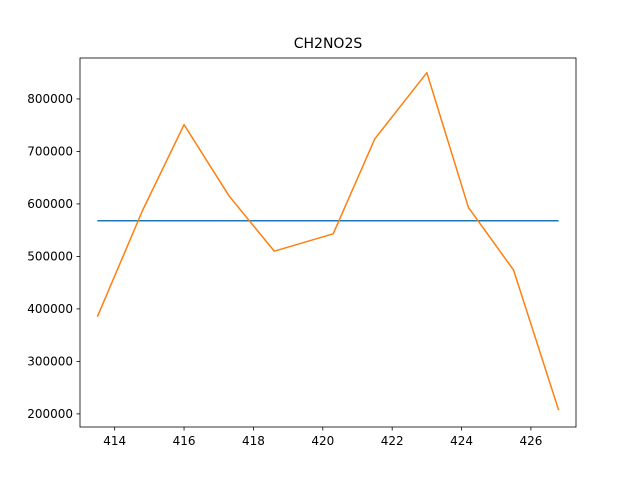 This screenshot has width=640, height=484. Describe the element at coordinates (114, 441) in the screenshot. I see `x-tick-label: 414` at that location.